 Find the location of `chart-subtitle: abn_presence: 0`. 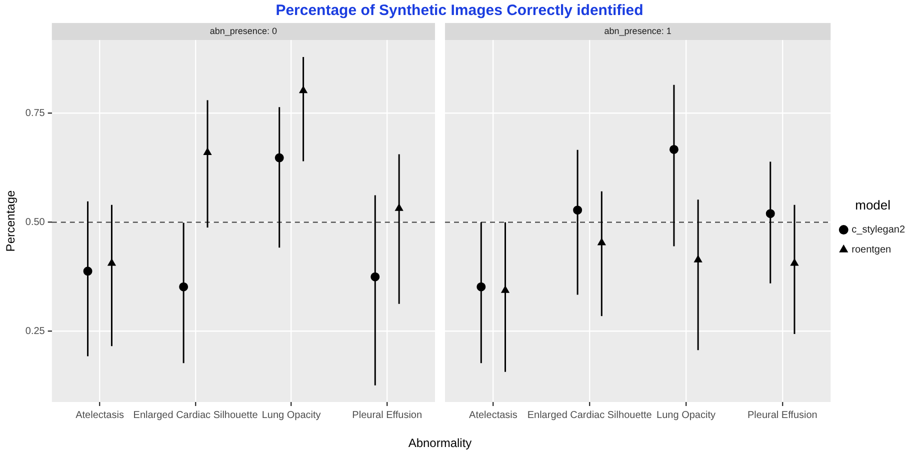

chart-subtitle: abn_presence: 0 is located at coordinates (243, 31).